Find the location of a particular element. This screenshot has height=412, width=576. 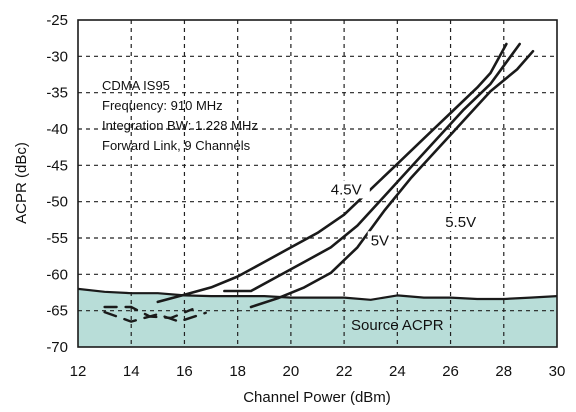

y-tick-labels: -25 -30 -35 -40 -45 -50 -55 -60 -65 -70 is located at coordinates (57, 184).